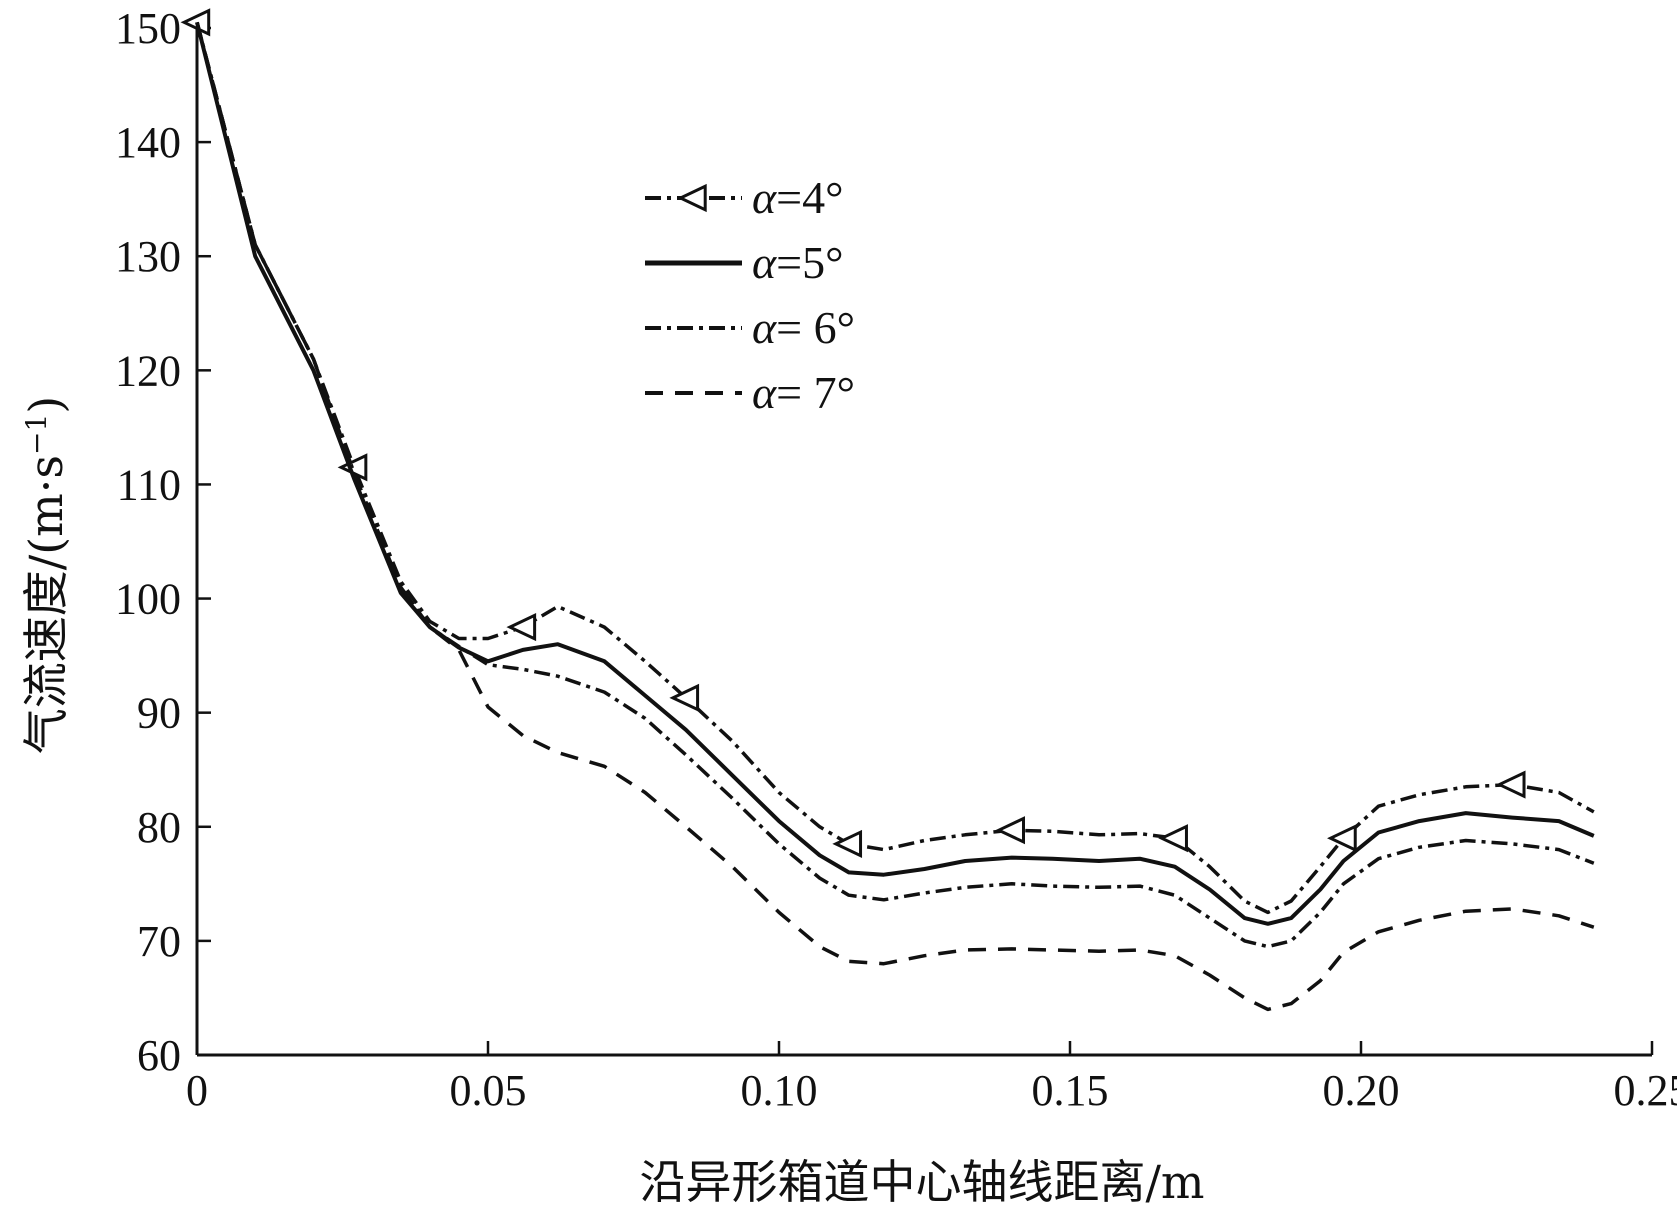 This screenshot has height=1224, width=1677. Describe the element at coordinates (149, 484) in the screenshot. I see `y-tick-label: 110` at that location.